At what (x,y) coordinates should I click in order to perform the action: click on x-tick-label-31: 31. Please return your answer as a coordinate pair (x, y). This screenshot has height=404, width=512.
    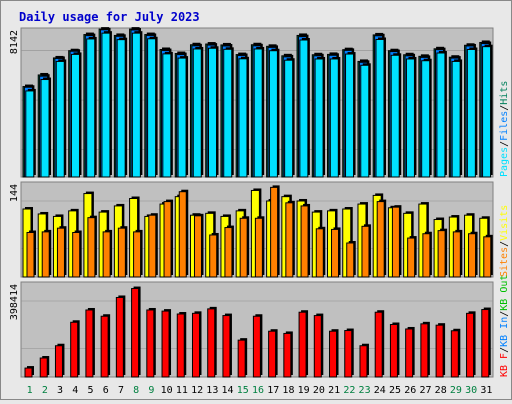
    Looking at the image, I should click on (486, 390).